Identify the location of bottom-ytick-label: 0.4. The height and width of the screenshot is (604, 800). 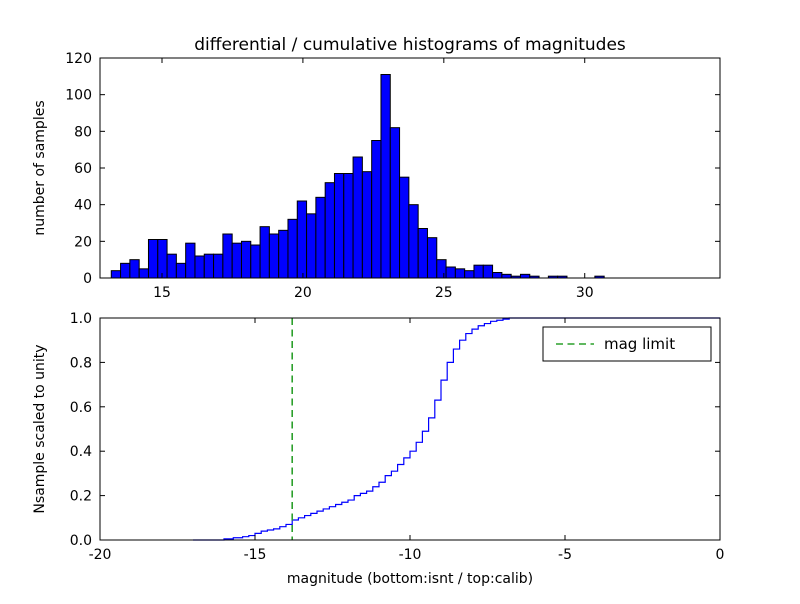
(81, 452).